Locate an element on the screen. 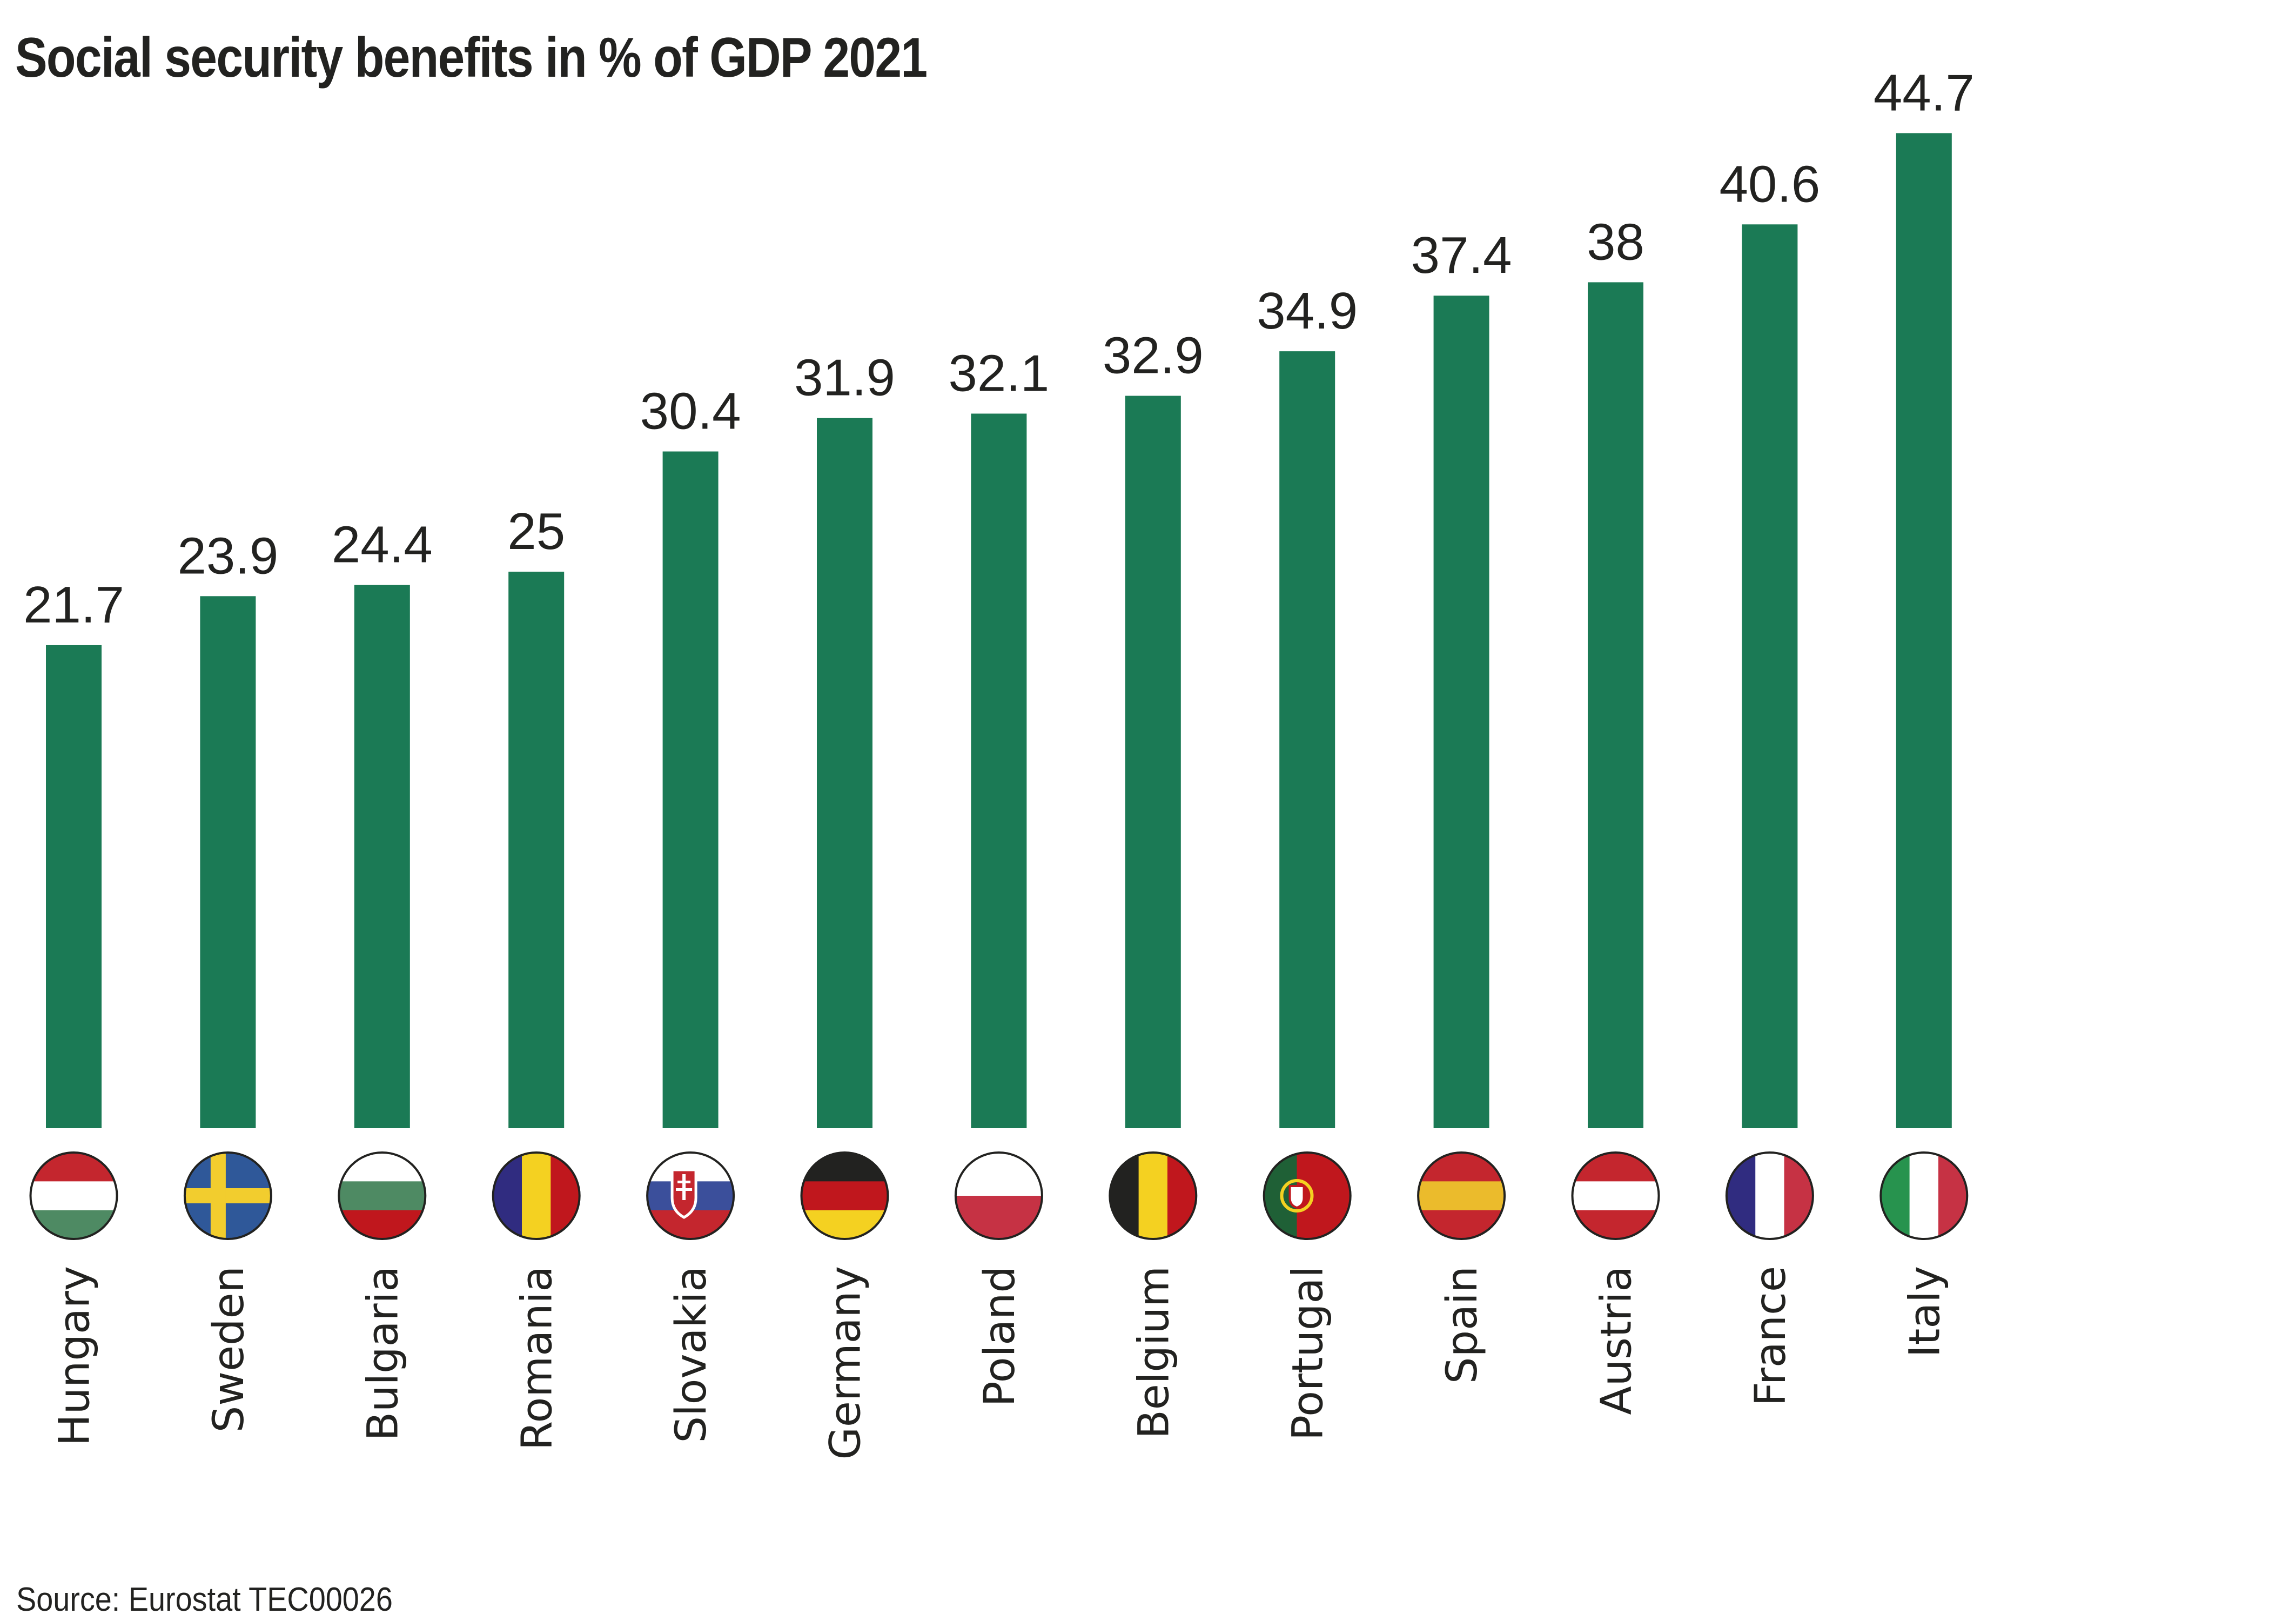 Image resolution: width=2296 pixels, height=1621 pixels. bar-spain is located at coordinates (1461, 712).